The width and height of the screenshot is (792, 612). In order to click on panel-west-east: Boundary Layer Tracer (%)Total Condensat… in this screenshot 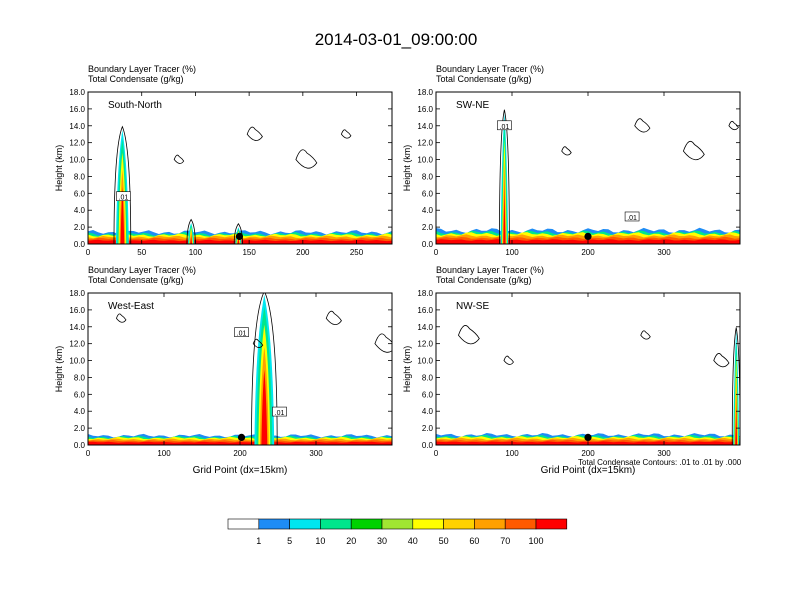, I will do `click(223, 370)`.